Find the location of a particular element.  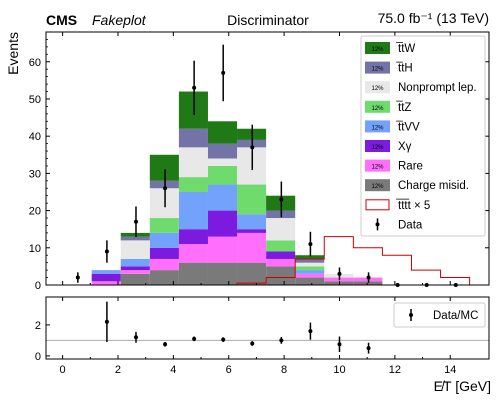

legend-label-1: t̅tH is located at coordinates (403, 69).